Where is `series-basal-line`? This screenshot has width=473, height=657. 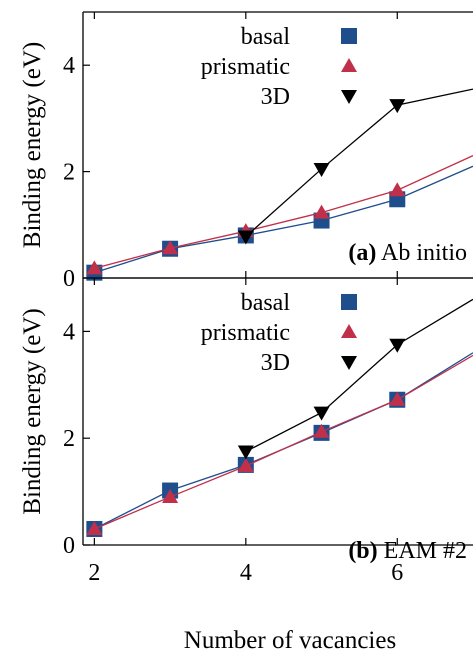
series-basal-line is located at coordinates (283, 219).